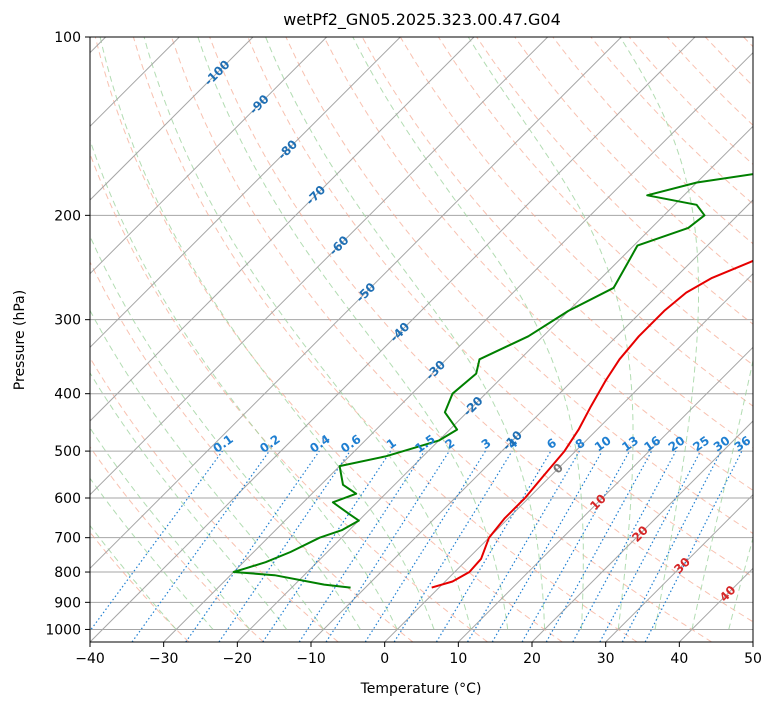  I want to click on x-tick-label: 40, so click(679, 659).